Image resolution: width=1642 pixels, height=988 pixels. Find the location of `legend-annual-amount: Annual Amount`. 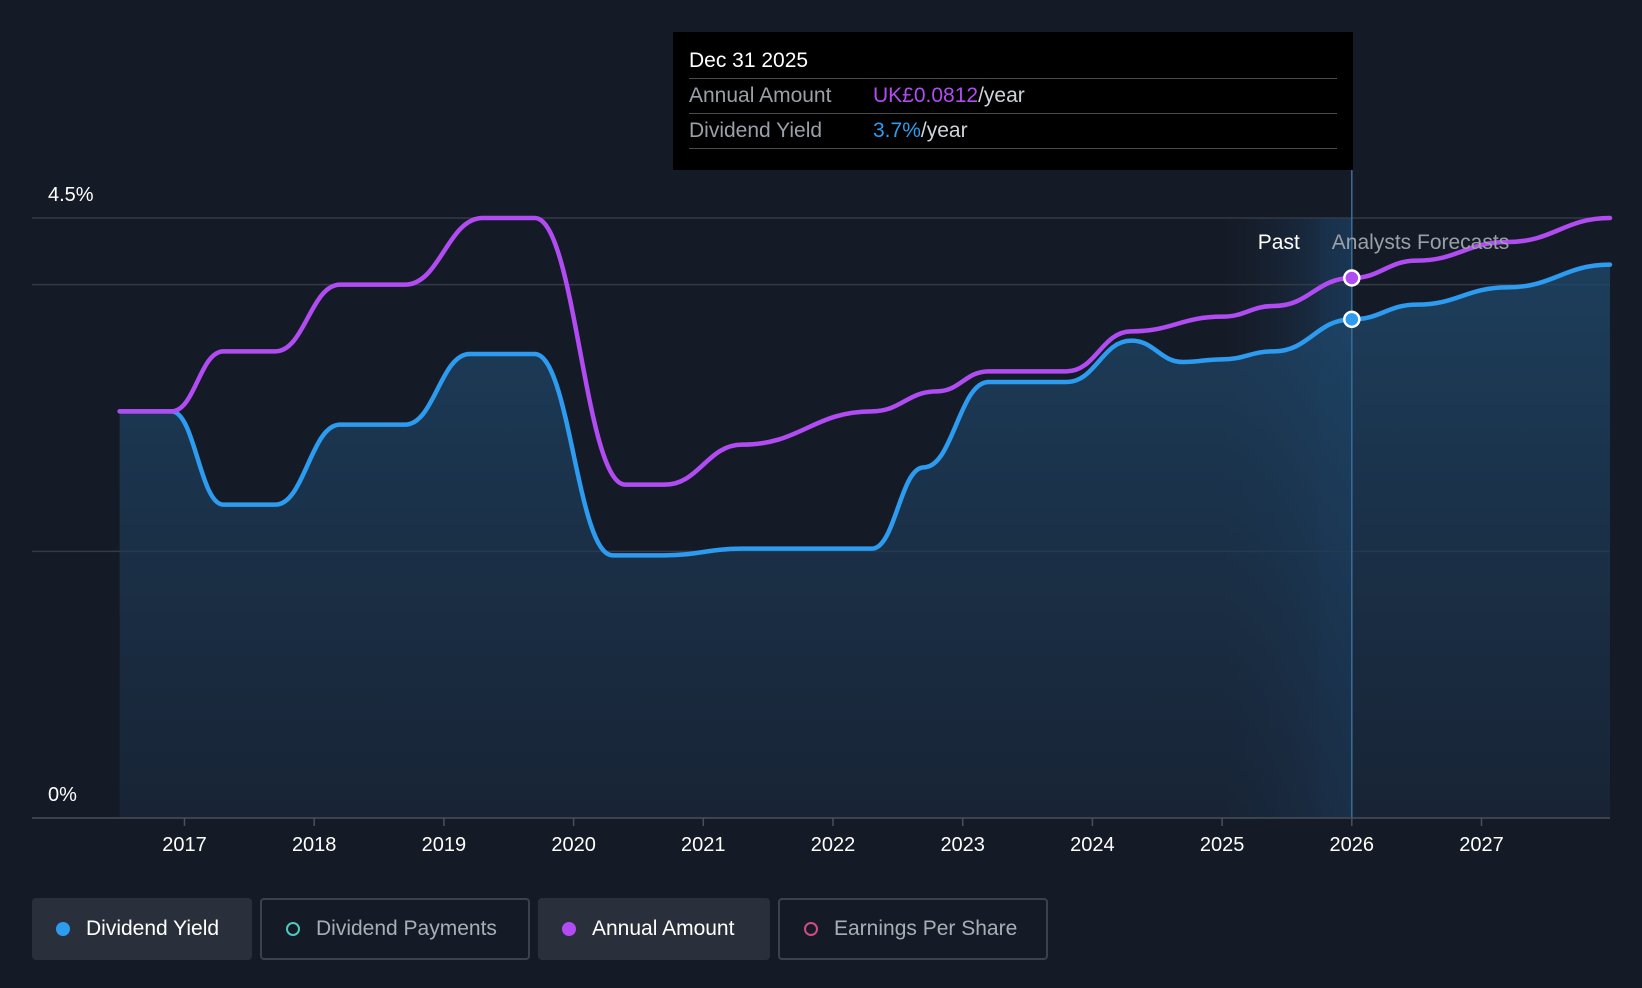

legend-annual-amount: Annual Amount is located at coordinates (654, 929).